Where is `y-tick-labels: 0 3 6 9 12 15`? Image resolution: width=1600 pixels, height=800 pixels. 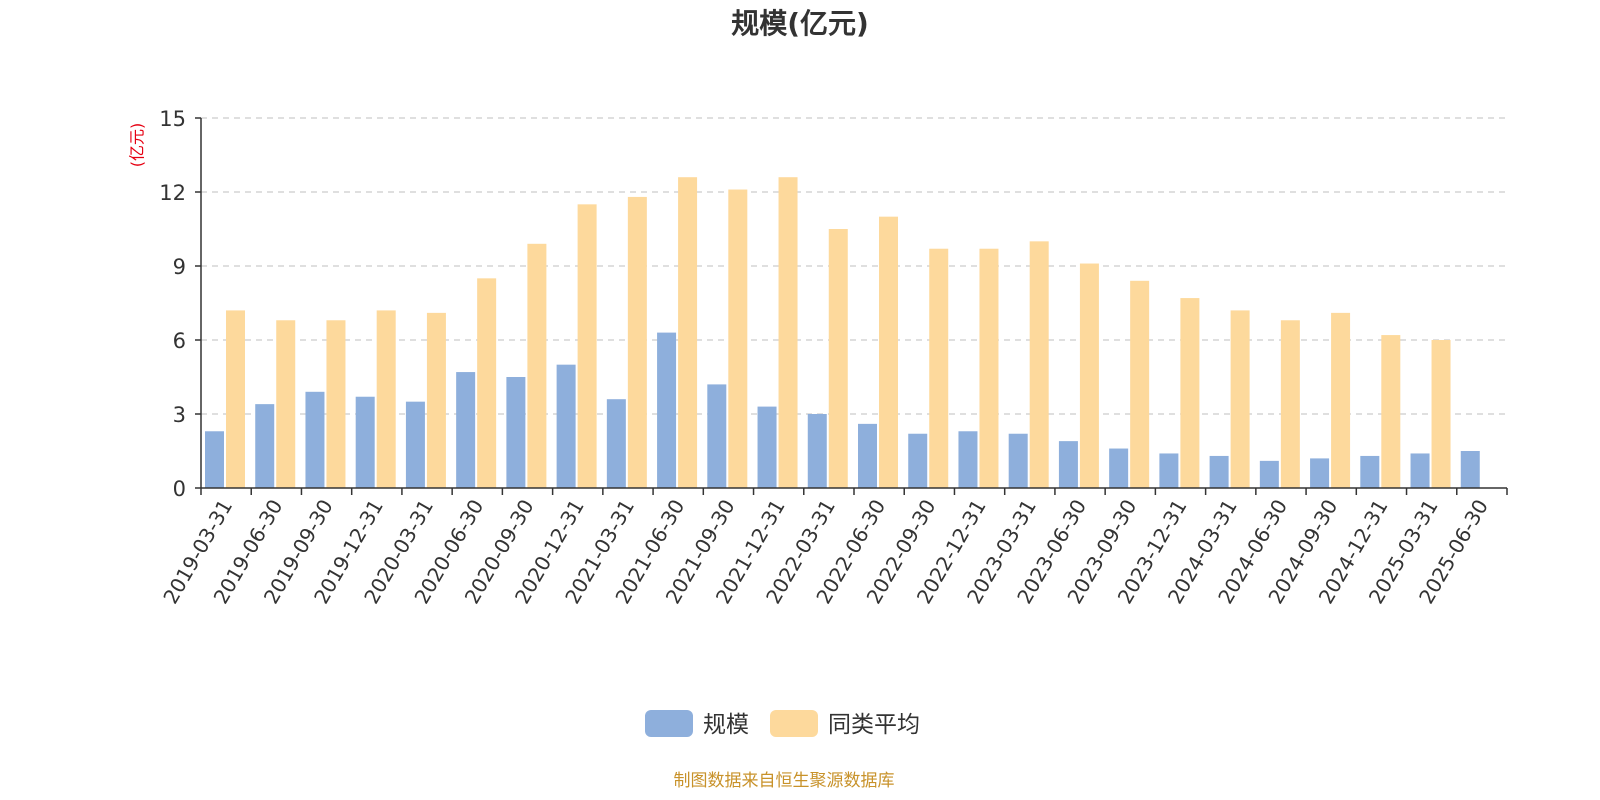
y-tick-labels: 0 3 6 9 12 15 is located at coordinates (172, 304).